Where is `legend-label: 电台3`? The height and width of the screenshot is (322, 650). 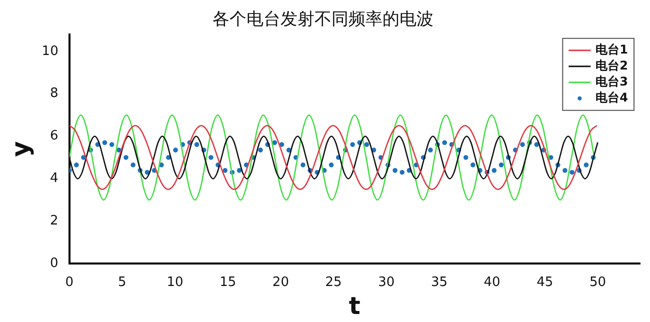 legend-label: 电台3 is located at coordinates (612, 81).